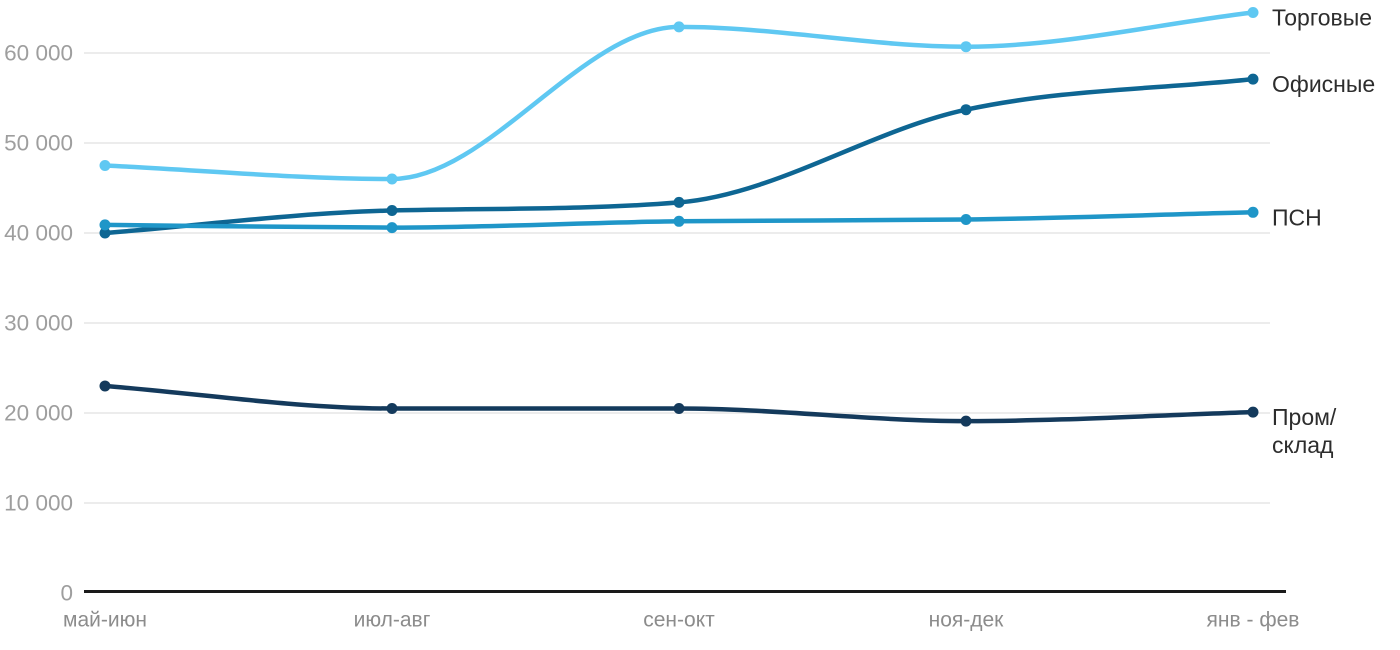  I want to click on legend-label-torgovye: Торговые, so click(1322, 18).